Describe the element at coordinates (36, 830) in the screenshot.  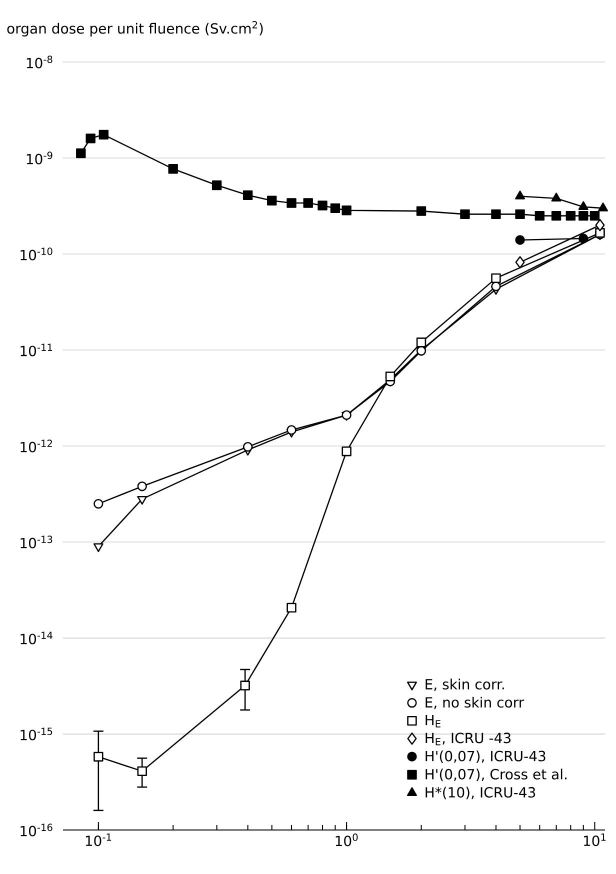
I see `y-tick-label: 10$^{-16}$` at that location.